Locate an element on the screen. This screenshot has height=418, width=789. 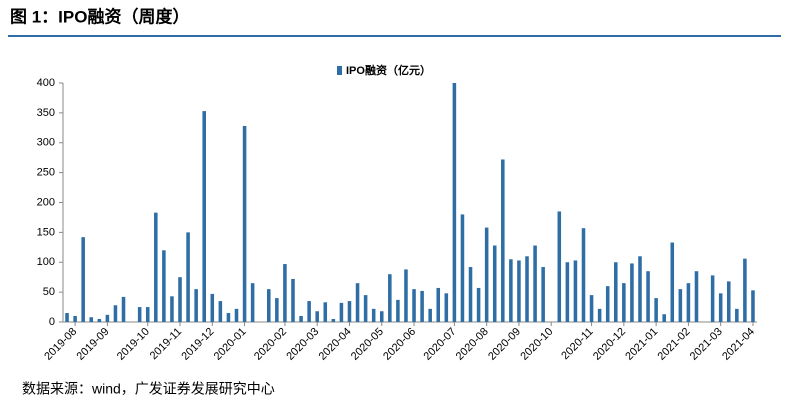
y-tick-label: 100 is located at coordinates (46, 262).